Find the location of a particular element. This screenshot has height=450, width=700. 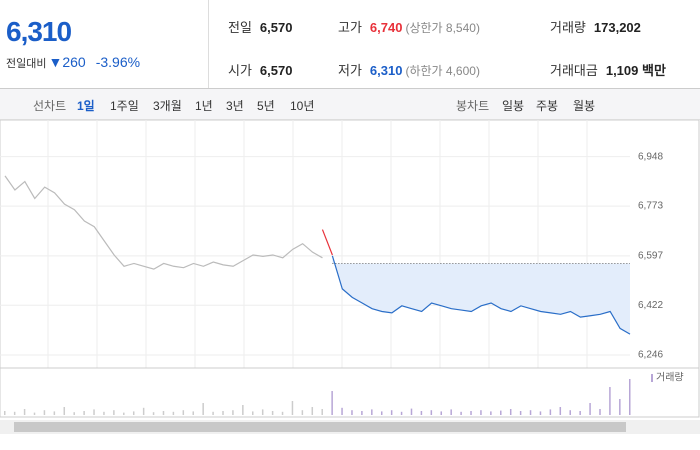

stat-label: 거래량 is located at coordinates (568, 27).